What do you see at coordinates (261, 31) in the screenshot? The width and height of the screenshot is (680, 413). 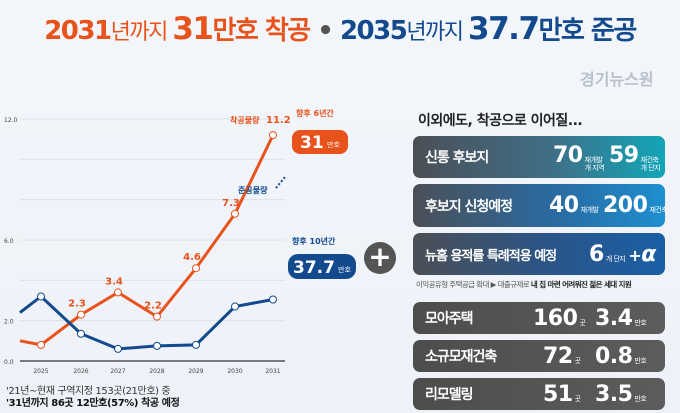 I see `h-start: 만호 착공` at bounding box center [261, 31].